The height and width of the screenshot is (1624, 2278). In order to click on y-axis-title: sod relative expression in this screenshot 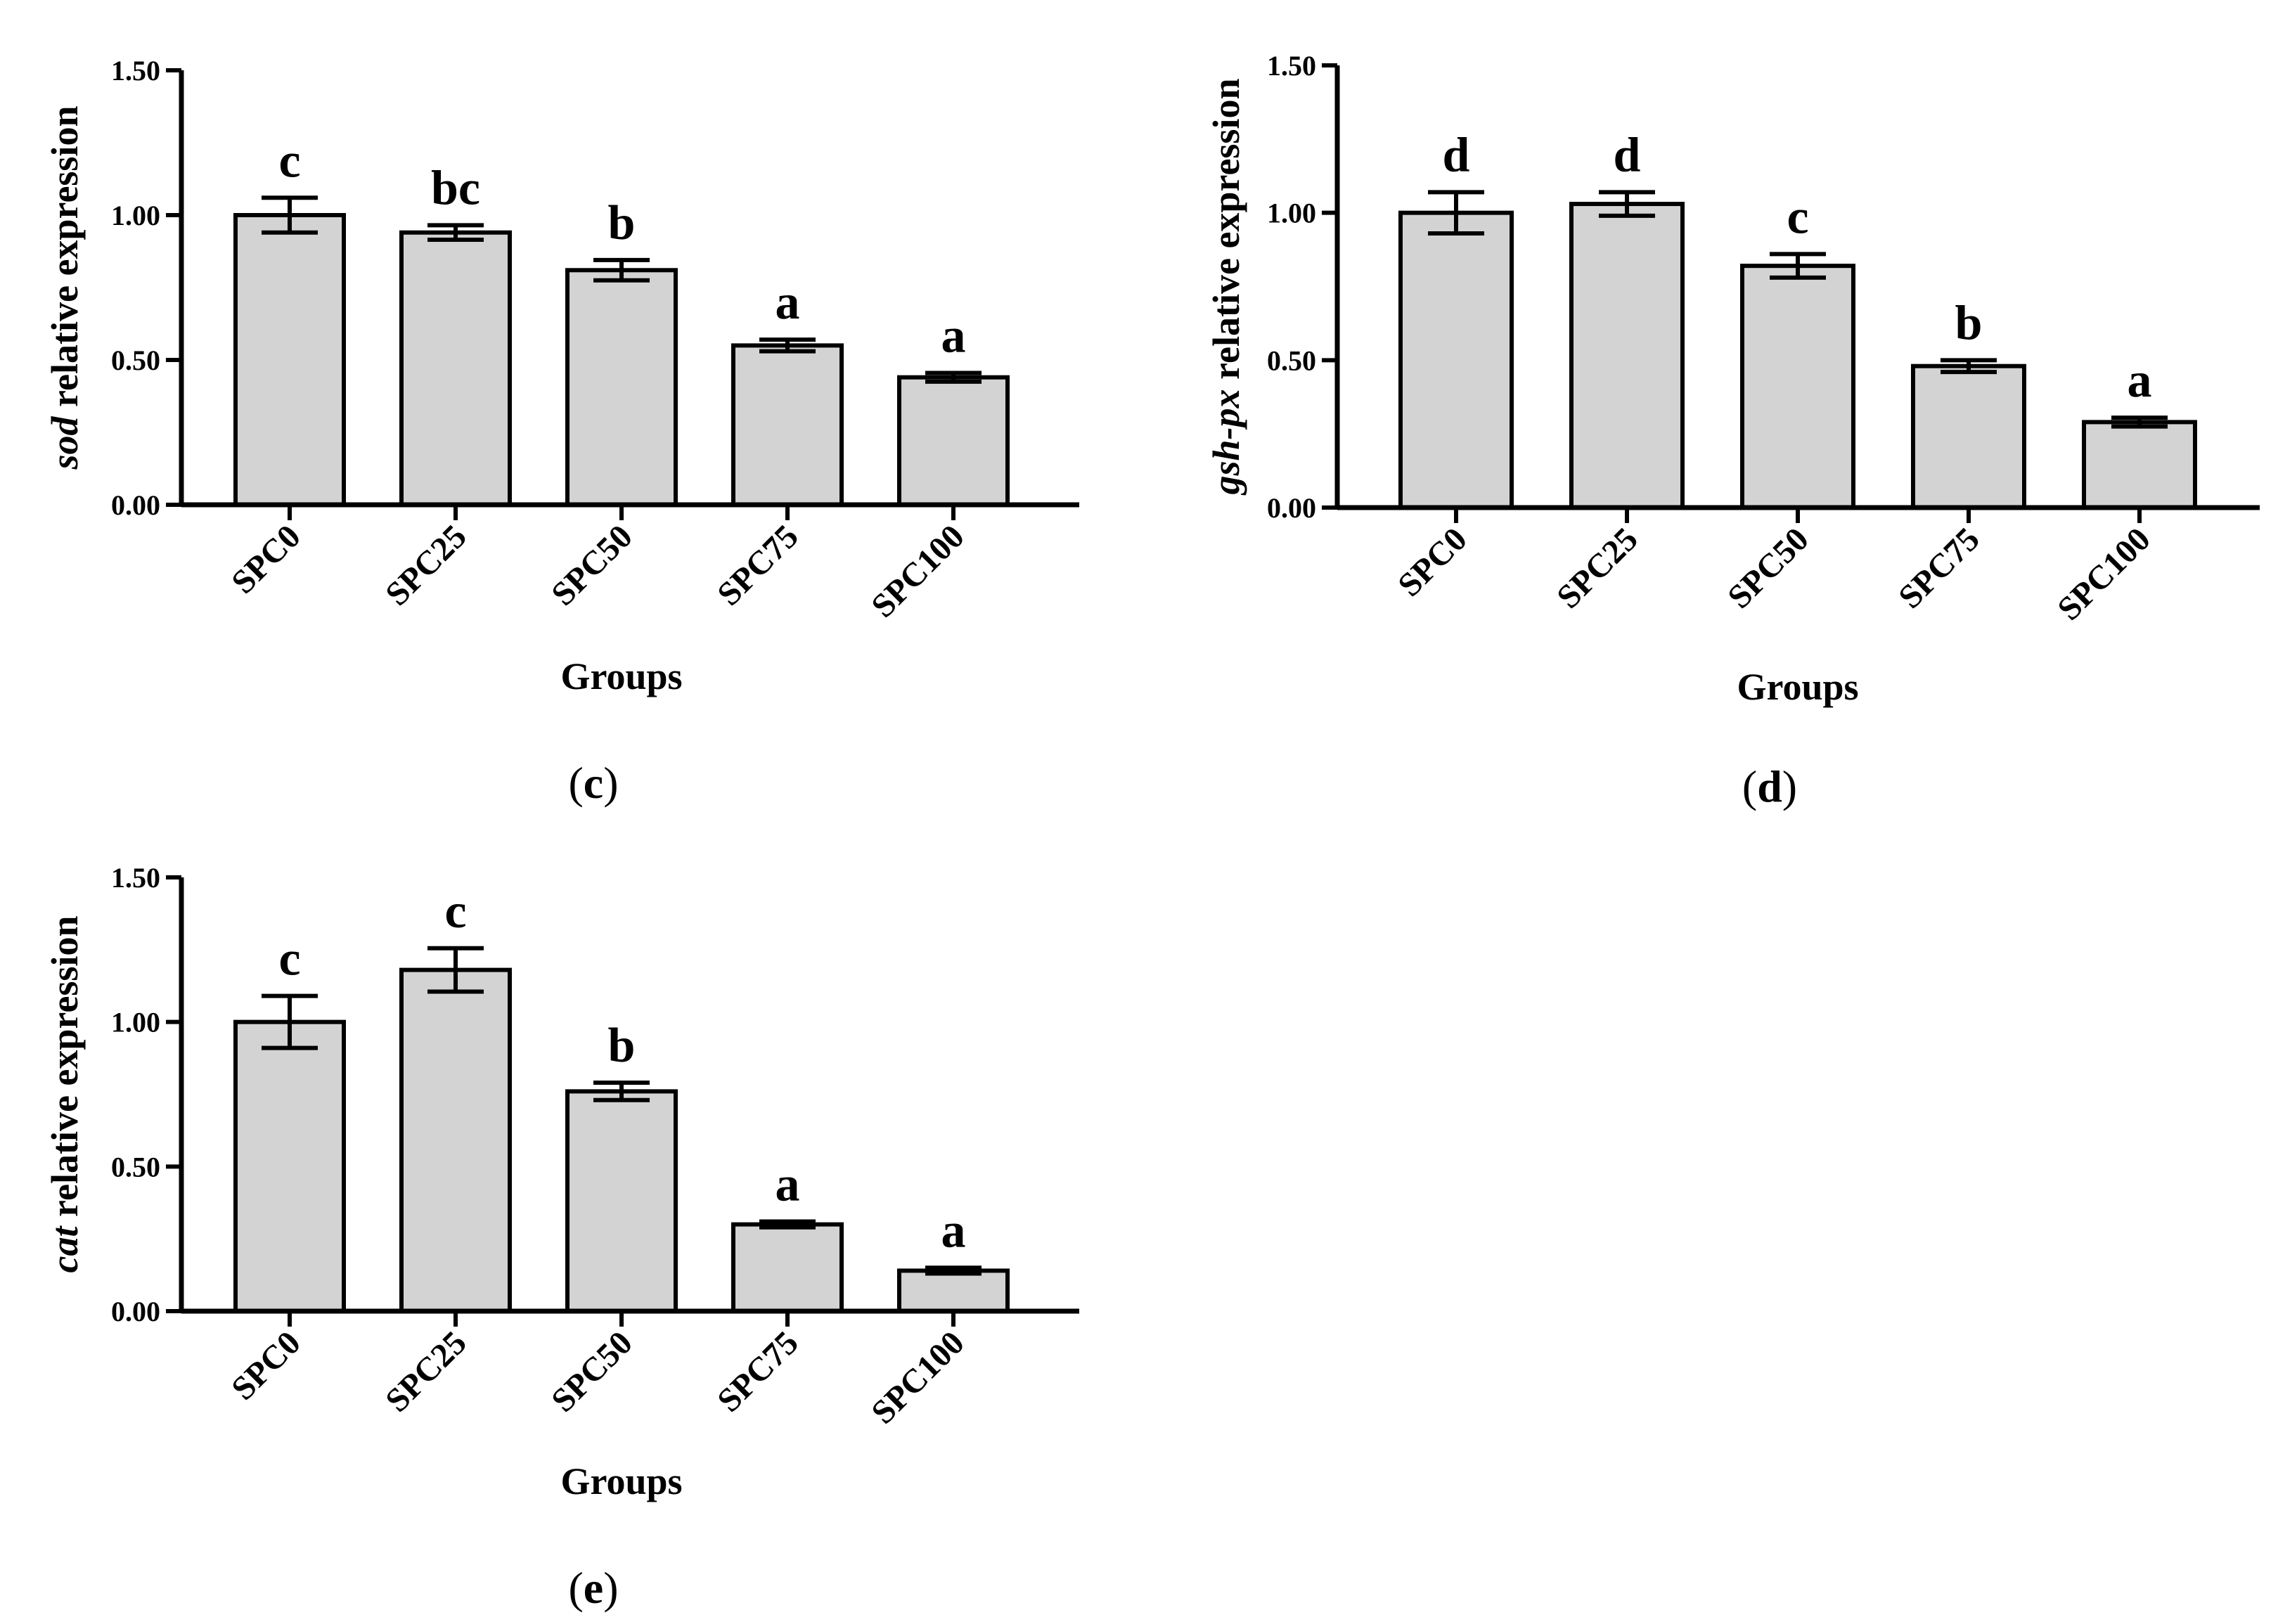, I will do `click(65, 288)`.